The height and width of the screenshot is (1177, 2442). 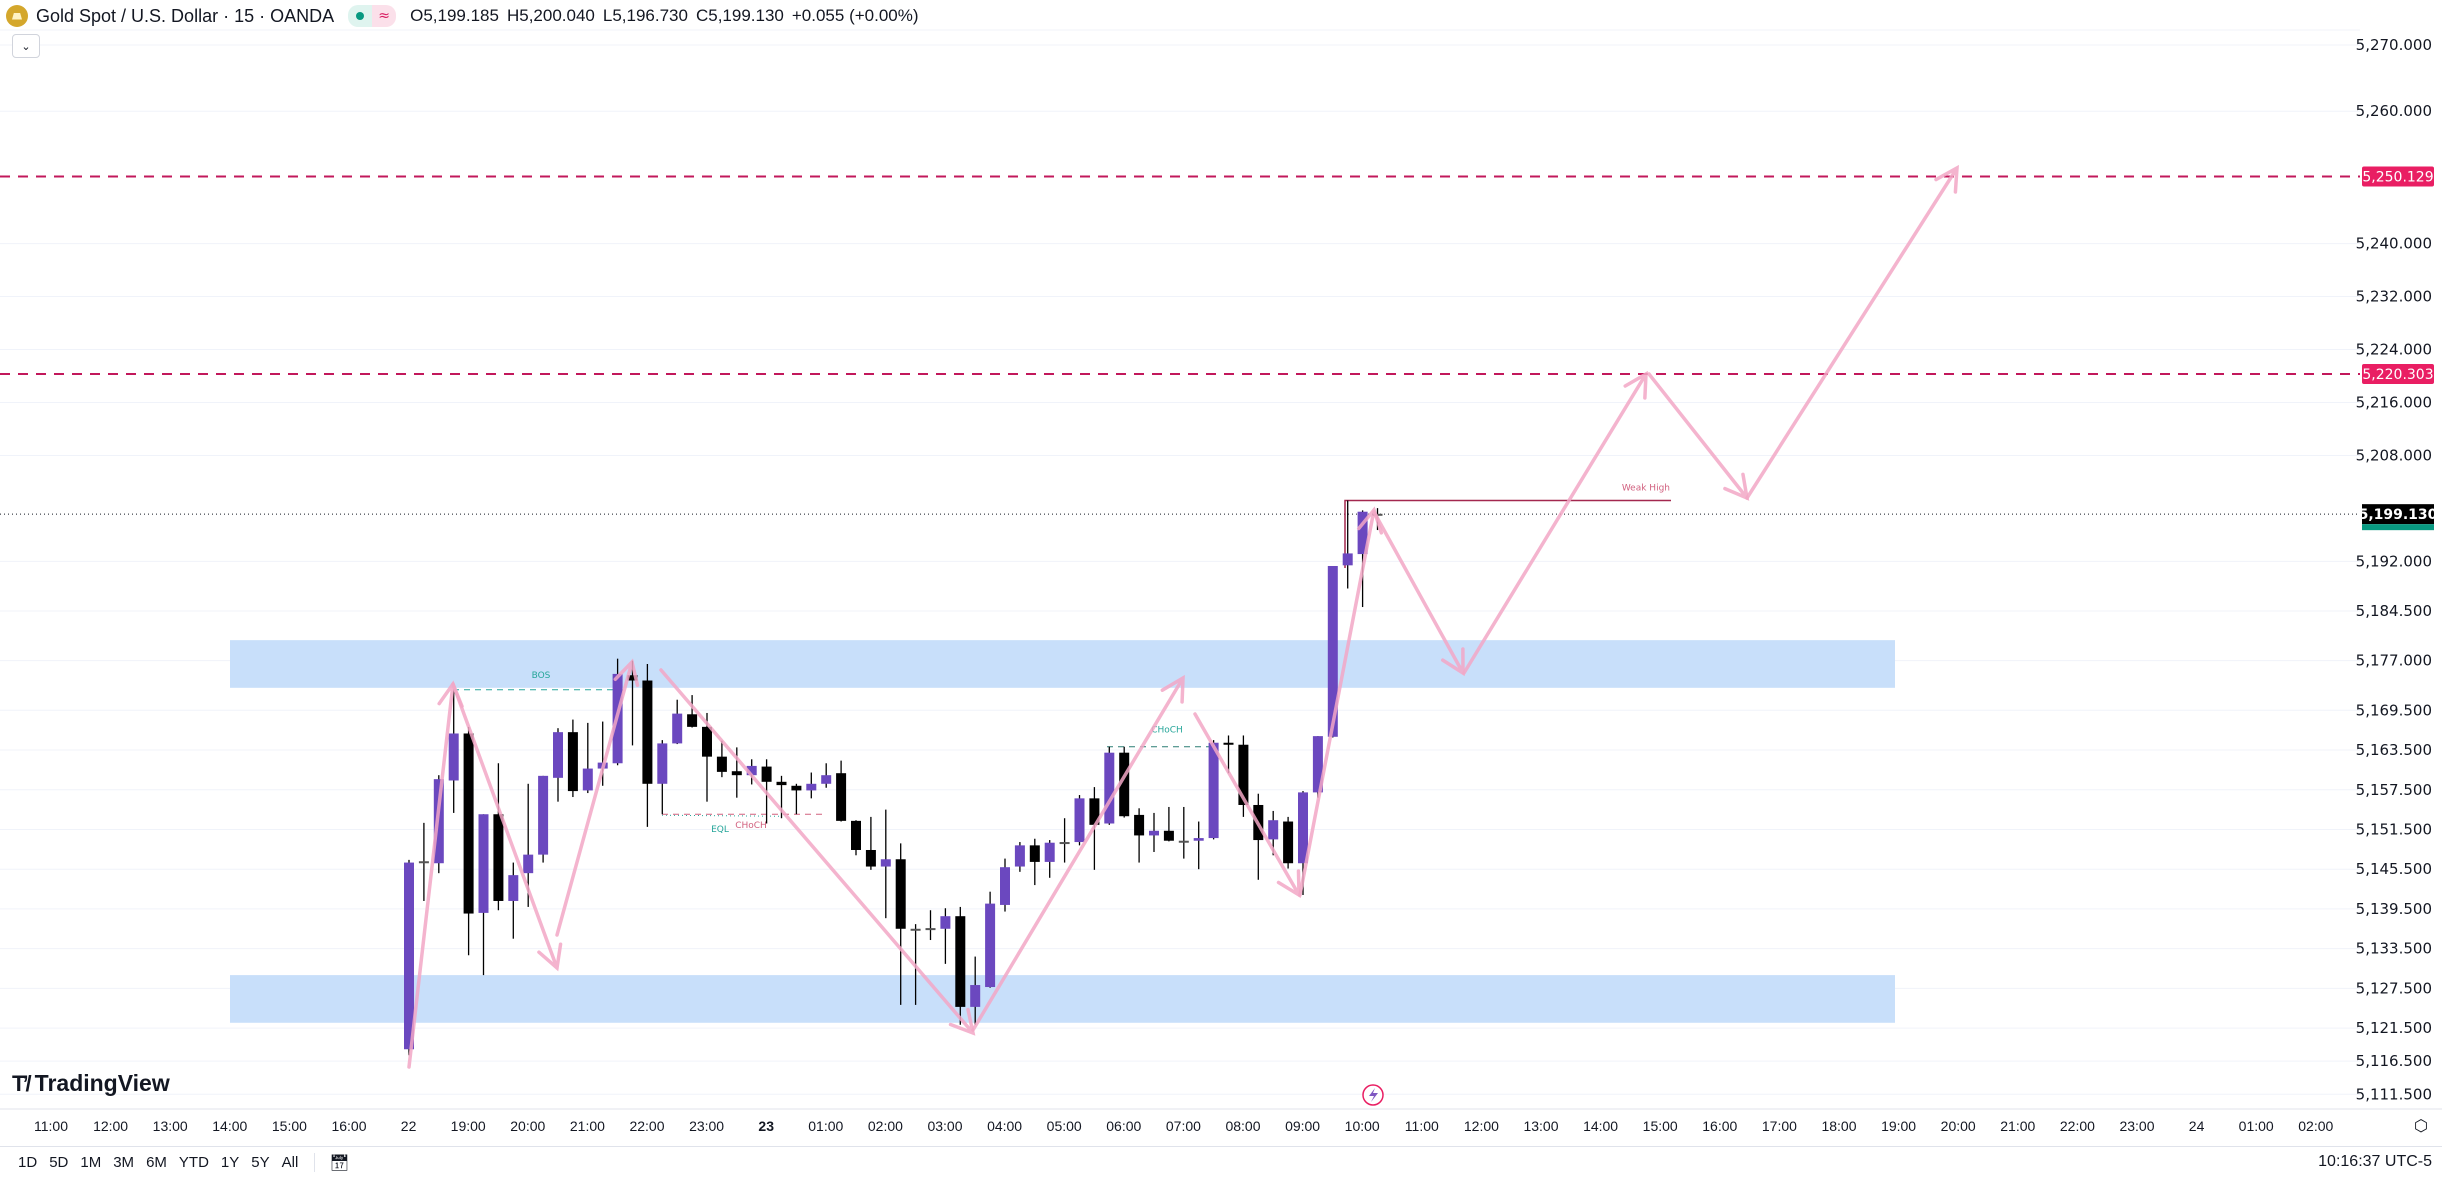 What do you see at coordinates (59, 1162) in the screenshot?
I see `range-5d: 5D` at bounding box center [59, 1162].